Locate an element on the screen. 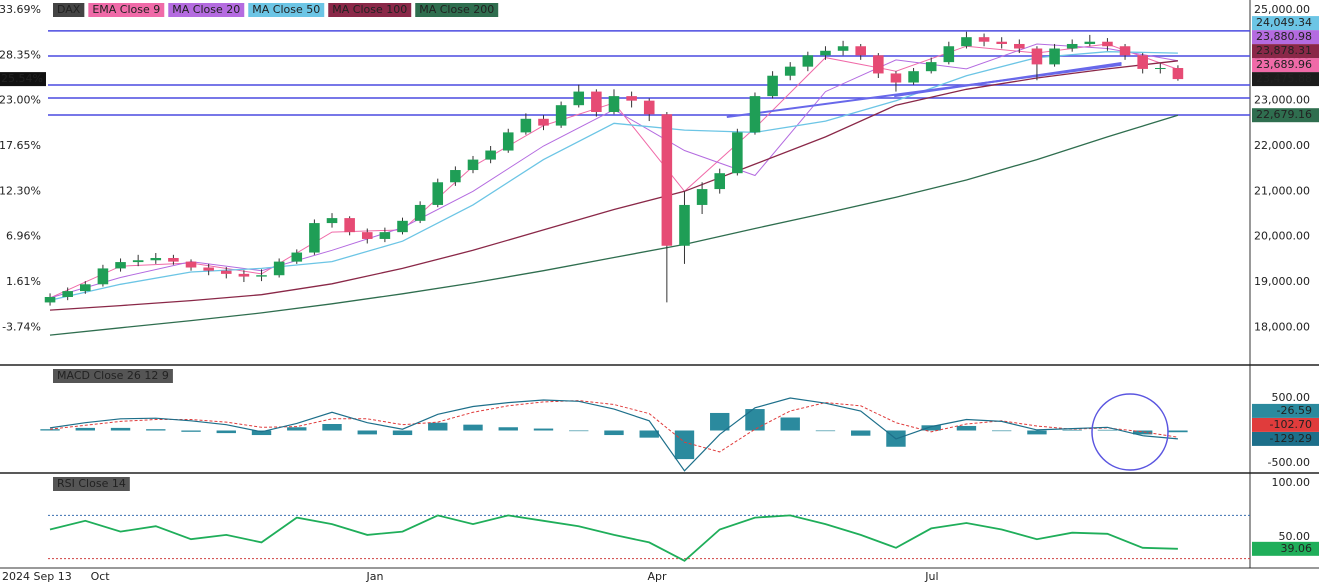  y-tick-label: 20,000.00 is located at coordinates (1282, 236).